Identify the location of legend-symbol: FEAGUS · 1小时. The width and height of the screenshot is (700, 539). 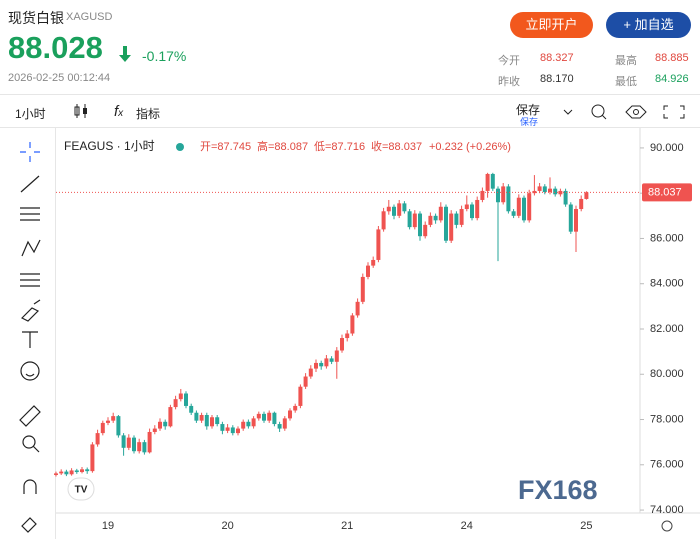
(109, 146).